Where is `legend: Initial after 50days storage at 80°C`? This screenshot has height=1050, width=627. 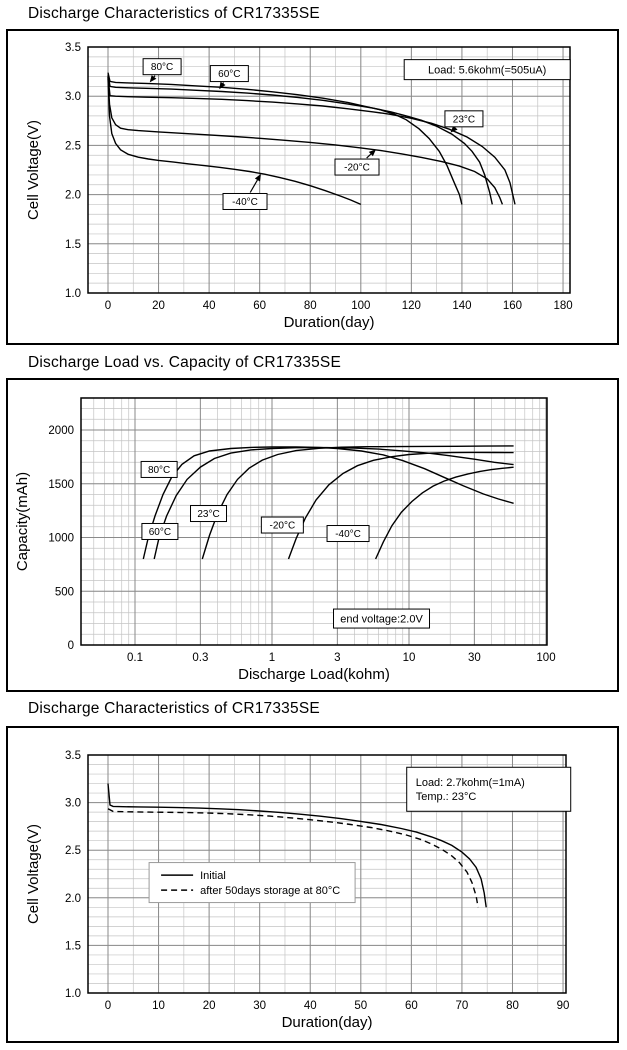
legend: Initial after 50days storage at 80°C is located at coordinates (252, 883).